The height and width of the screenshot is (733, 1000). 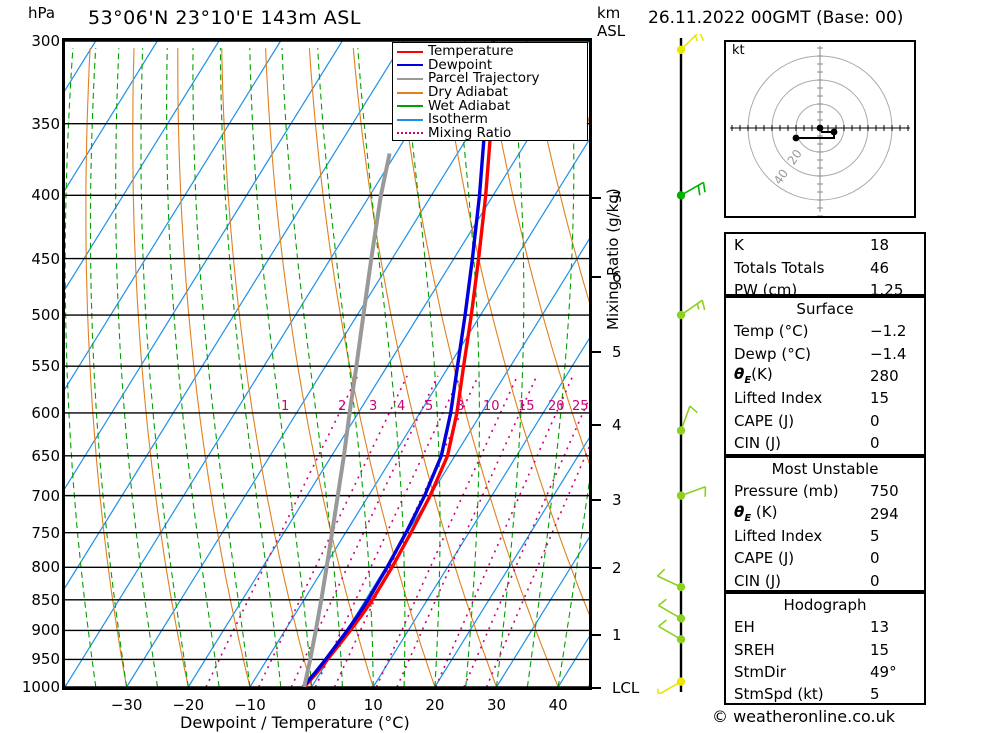 I want to click on forecast-date-label: 26.11.2022 00GMT (Base: 00), so click(x=776, y=18).